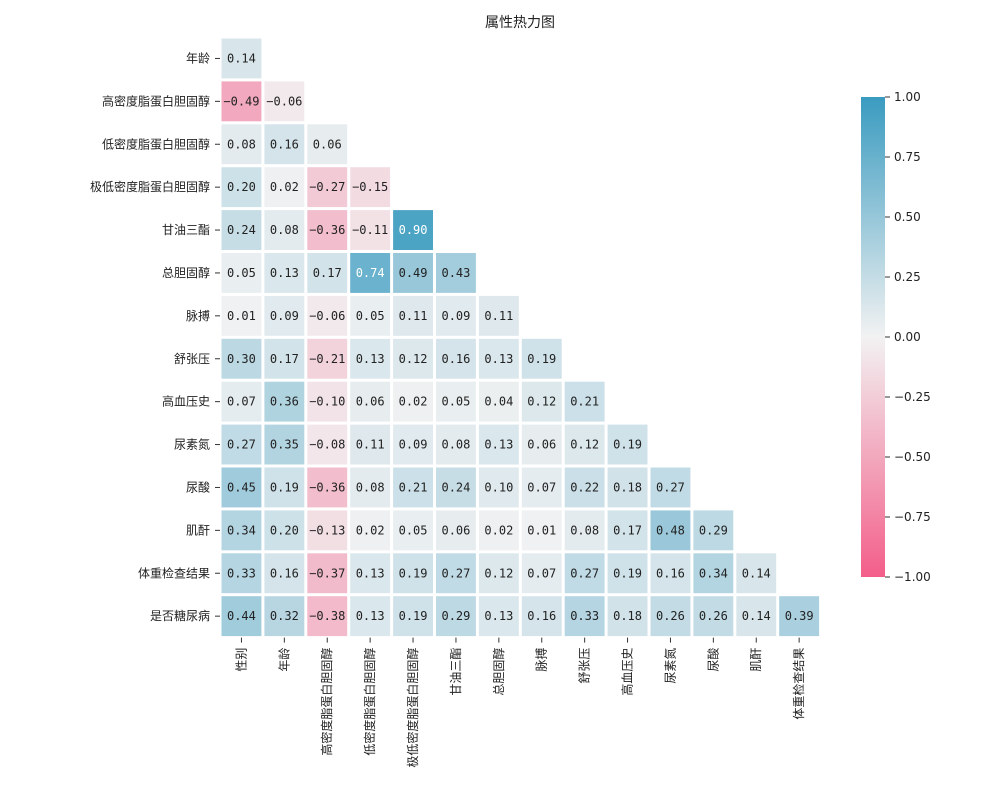  Describe the element at coordinates (327, 445) in the screenshot. I see `cell-value-label: −0.08` at that location.